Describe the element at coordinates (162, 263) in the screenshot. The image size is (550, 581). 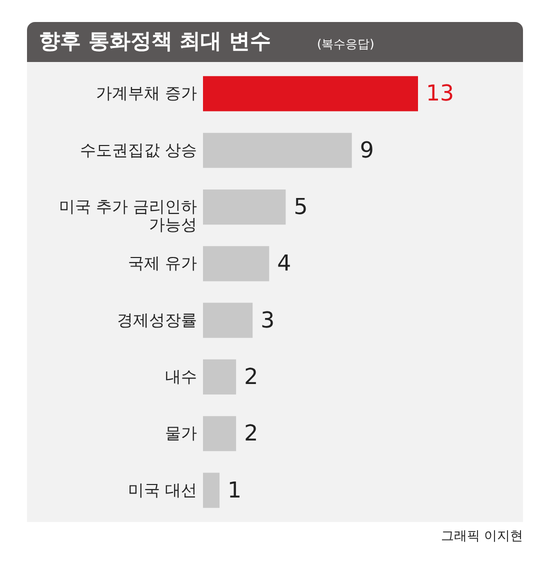
I see `y-tick-label: 국제 유가` at that location.